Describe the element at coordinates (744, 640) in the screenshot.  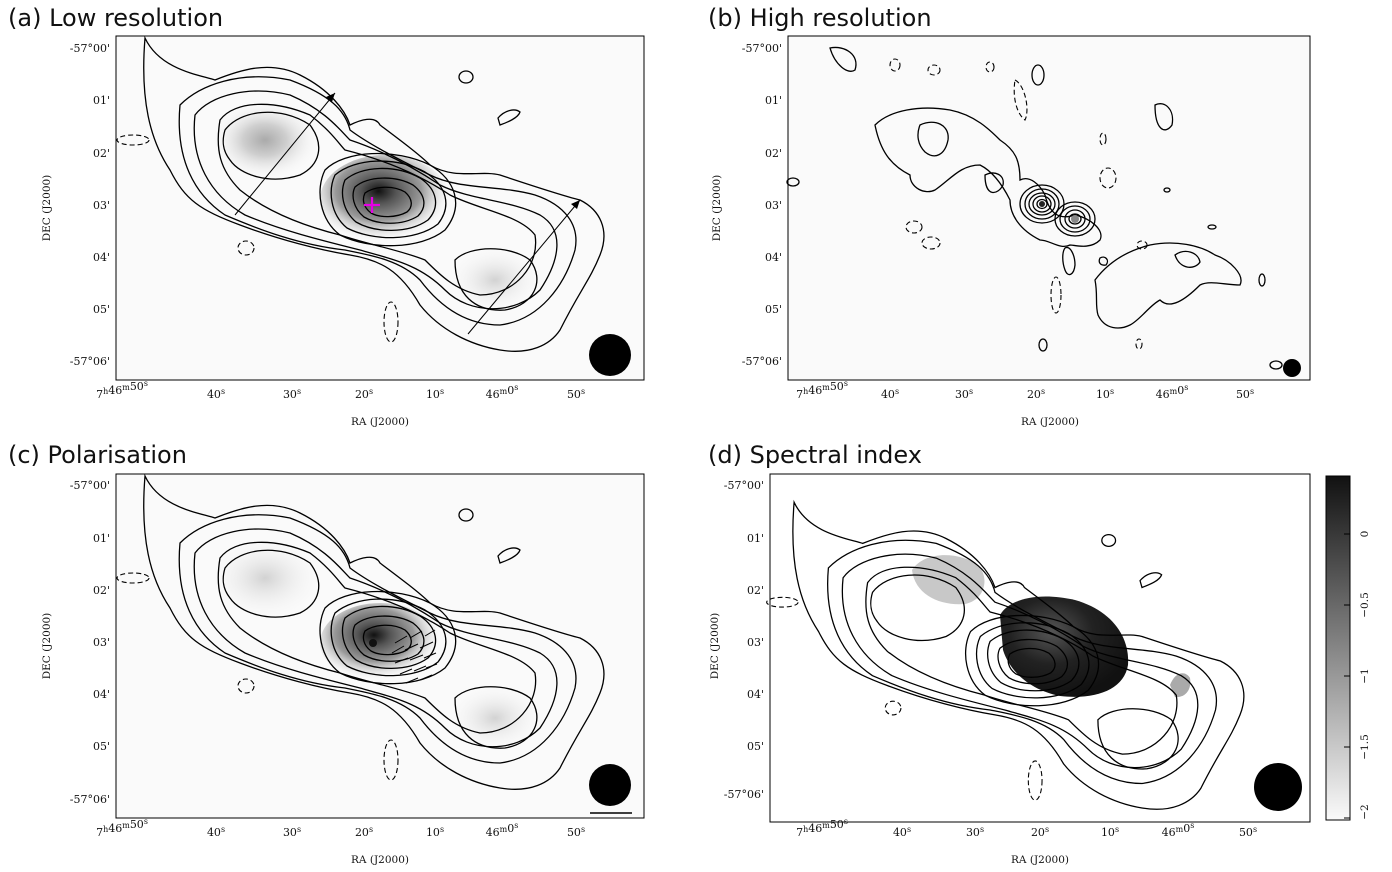
I see `panel-d-y-ticks: -57°00' 01' 02' 03' 04' 05' -57°06'` at that location.